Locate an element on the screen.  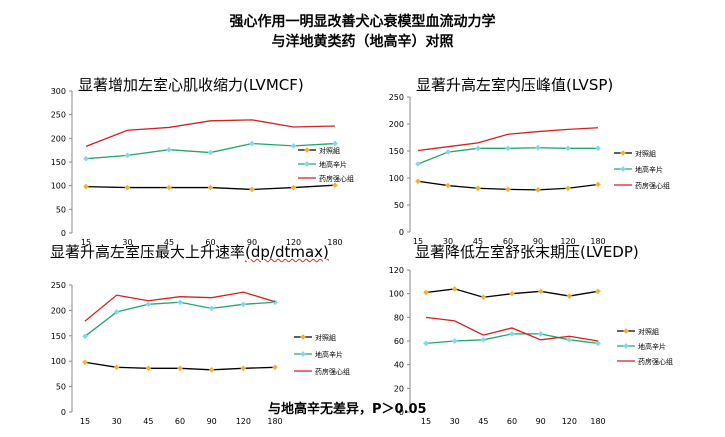
y-tick-label: 20 is located at coordinates (399, 388).